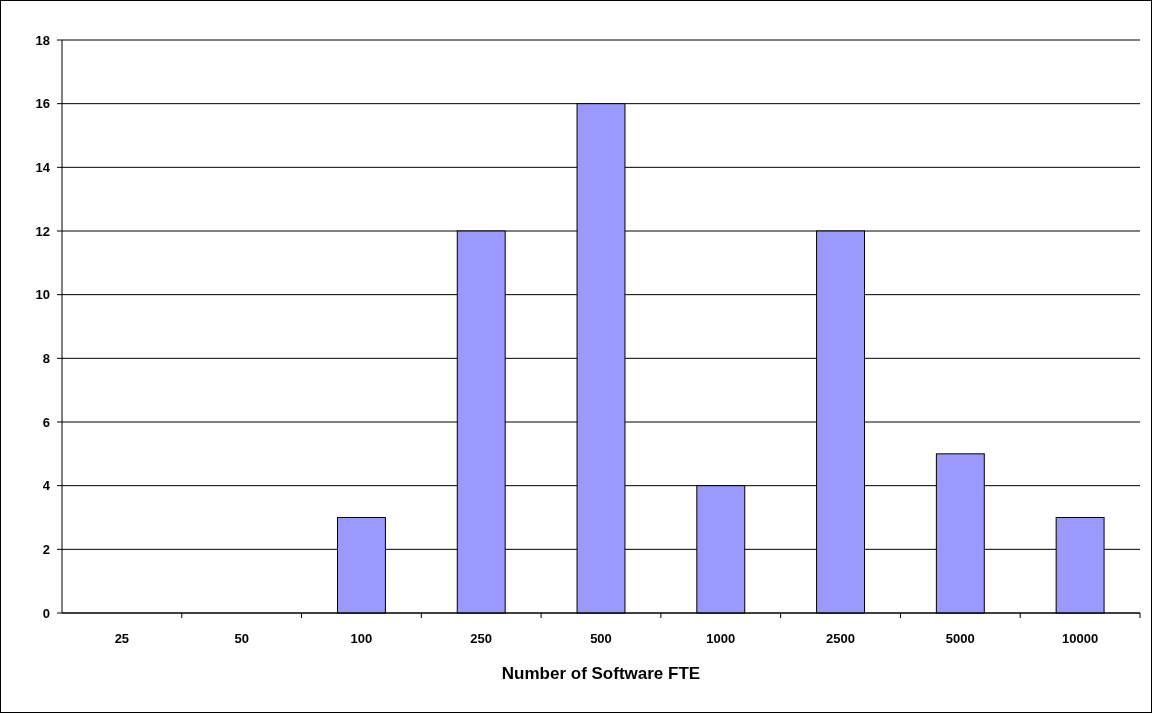  What do you see at coordinates (42, 40) in the screenshot?
I see `y-tick-label: 18` at bounding box center [42, 40].